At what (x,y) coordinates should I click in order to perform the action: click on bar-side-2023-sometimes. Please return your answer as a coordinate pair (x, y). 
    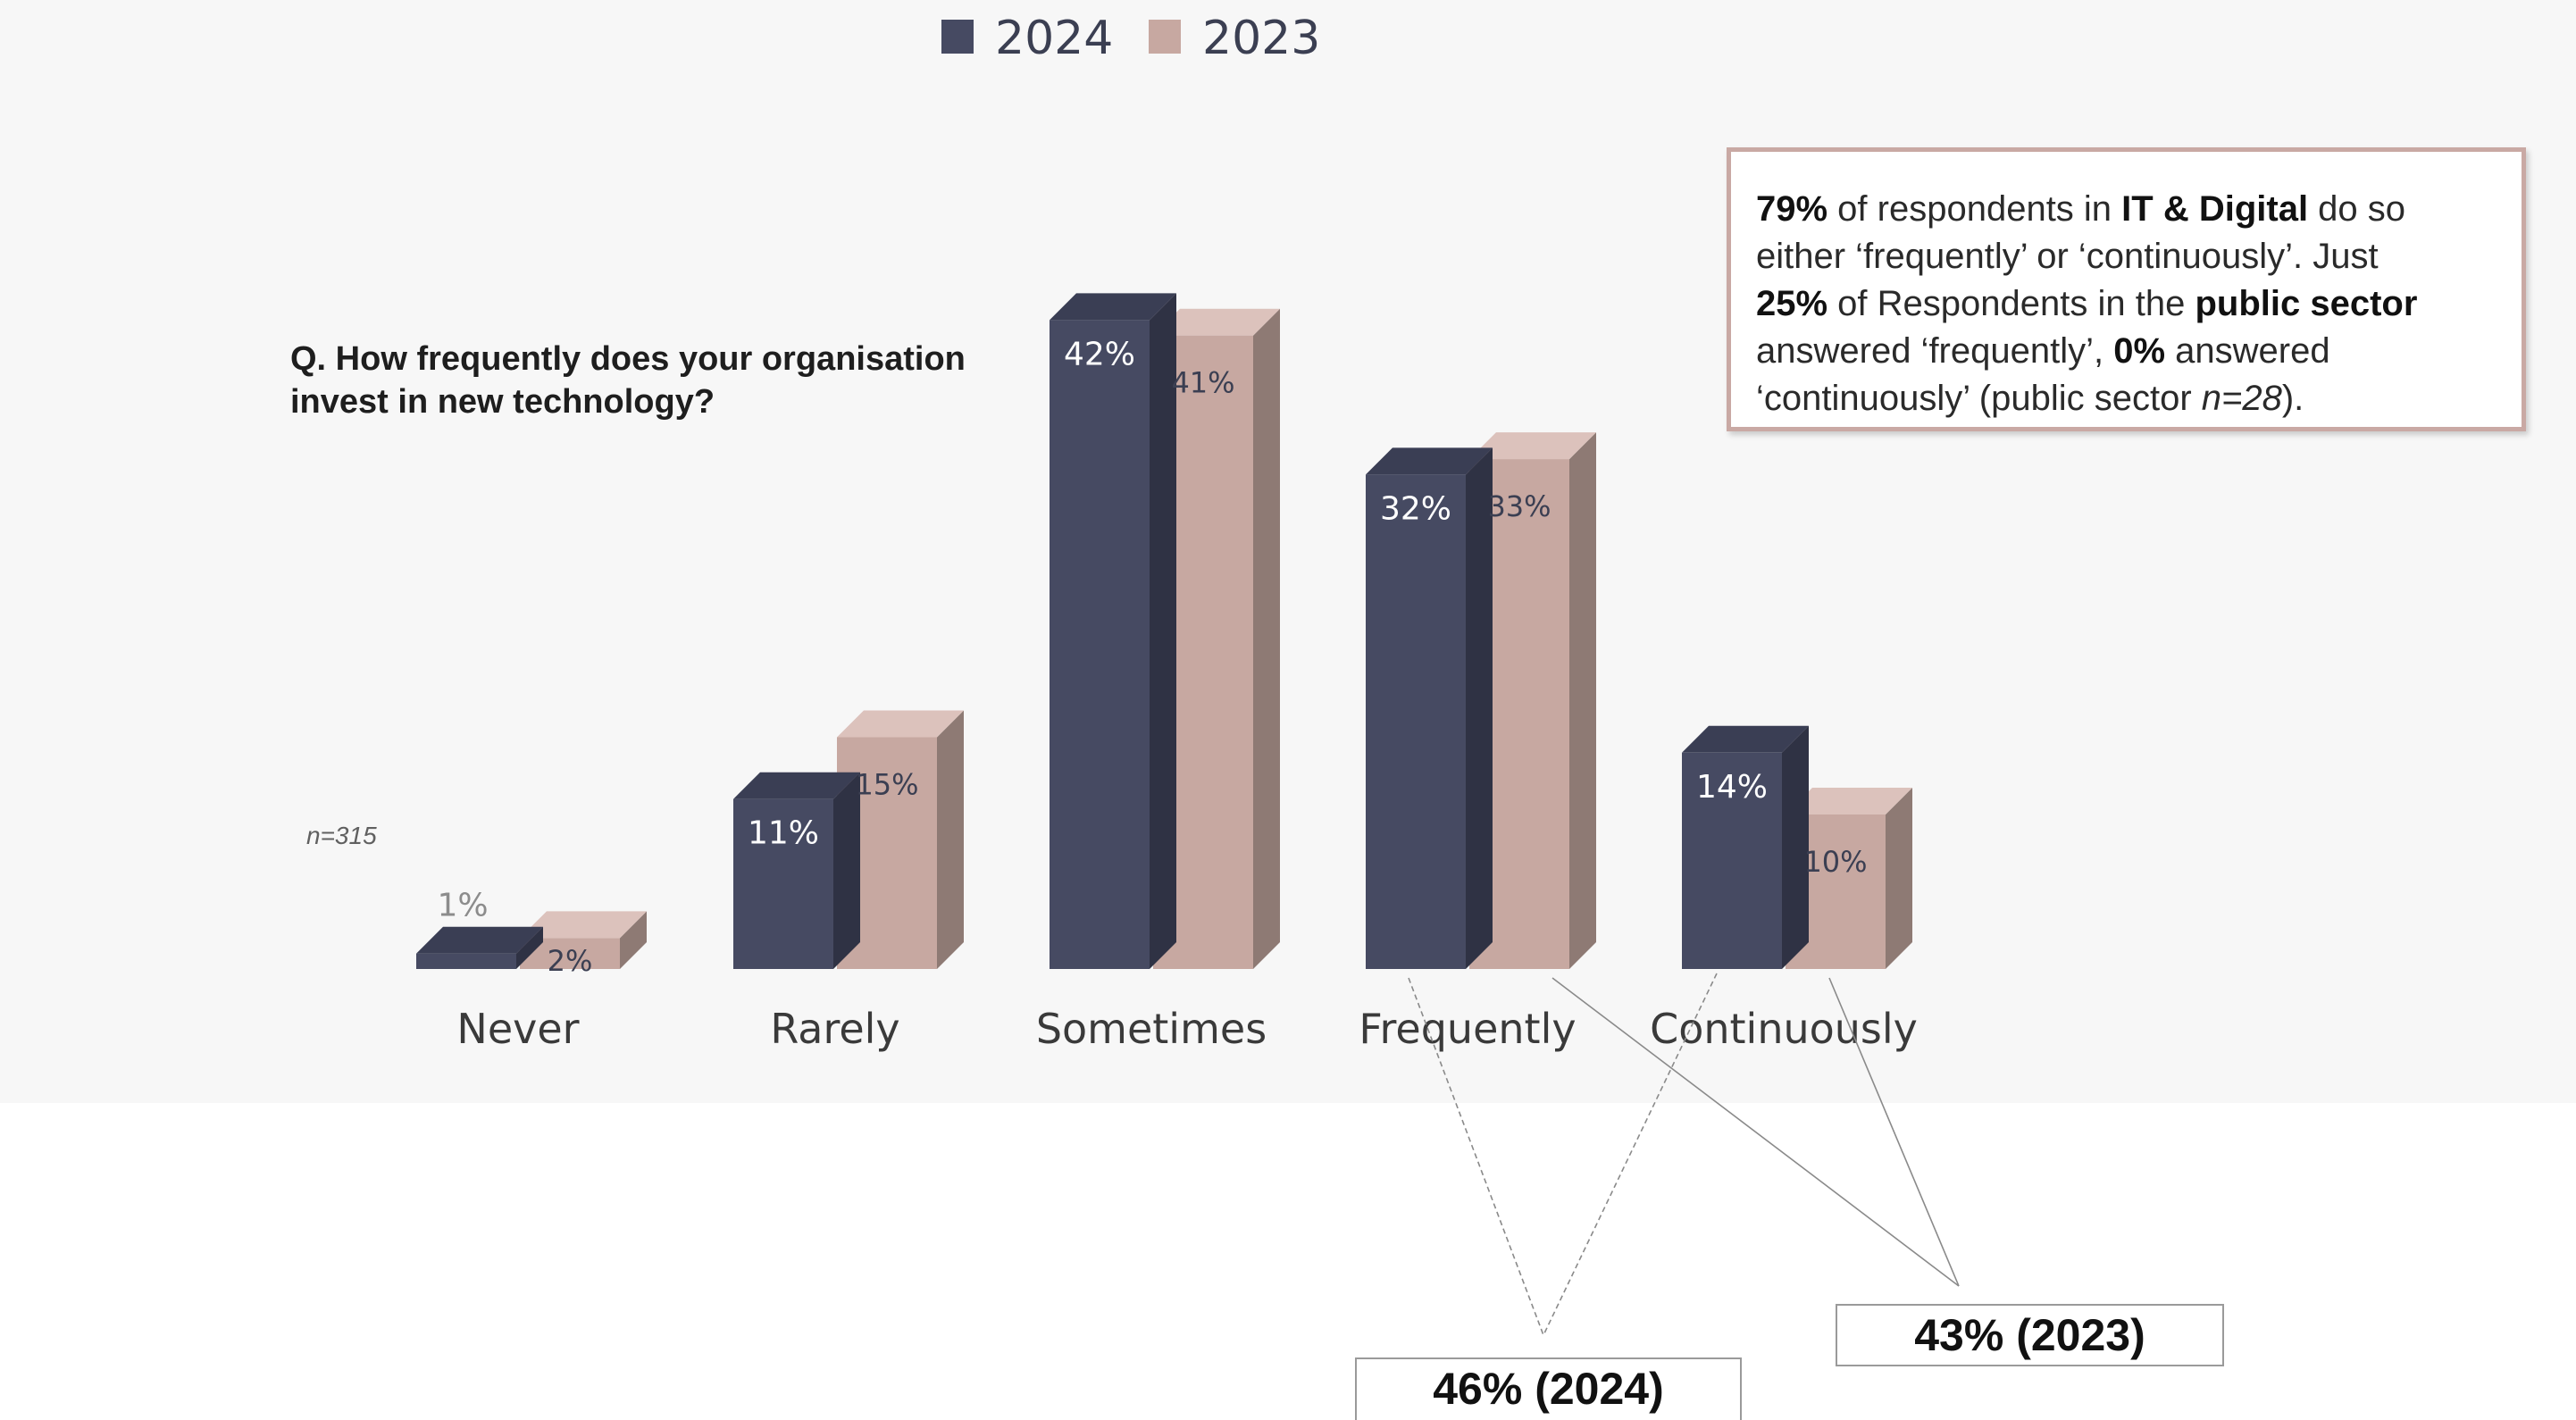
    Looking at the image, I should click on (1266, 638).